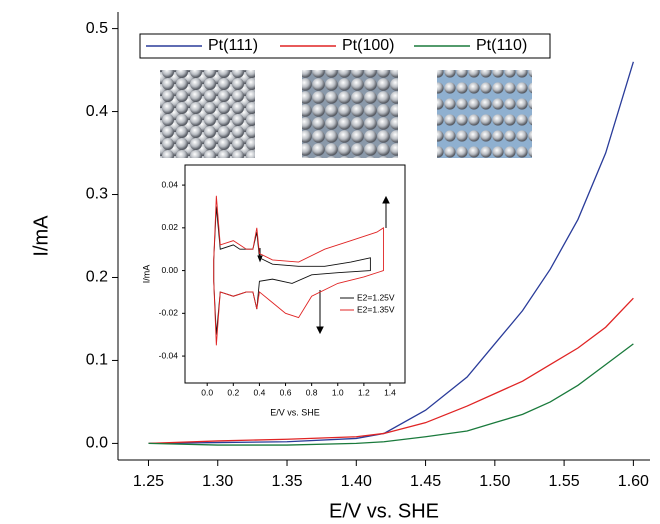  Describe the element at coordinates (148, 481) in the screenshot. I see `x-tick-label: 1.25` at that location.